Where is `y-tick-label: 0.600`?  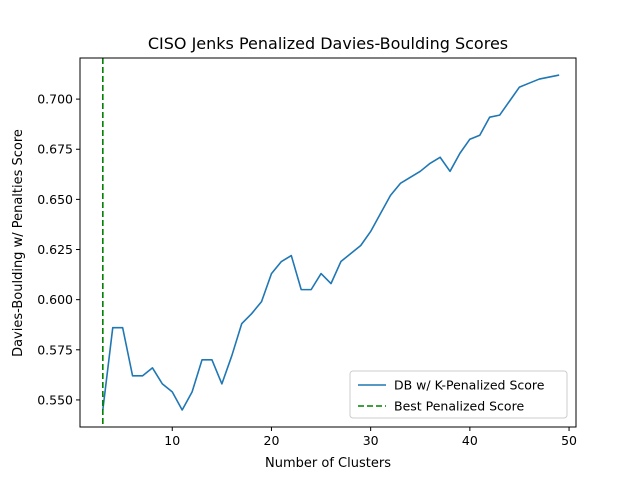 y-tick-label: 0.600 is located at coordinates (55, 299).